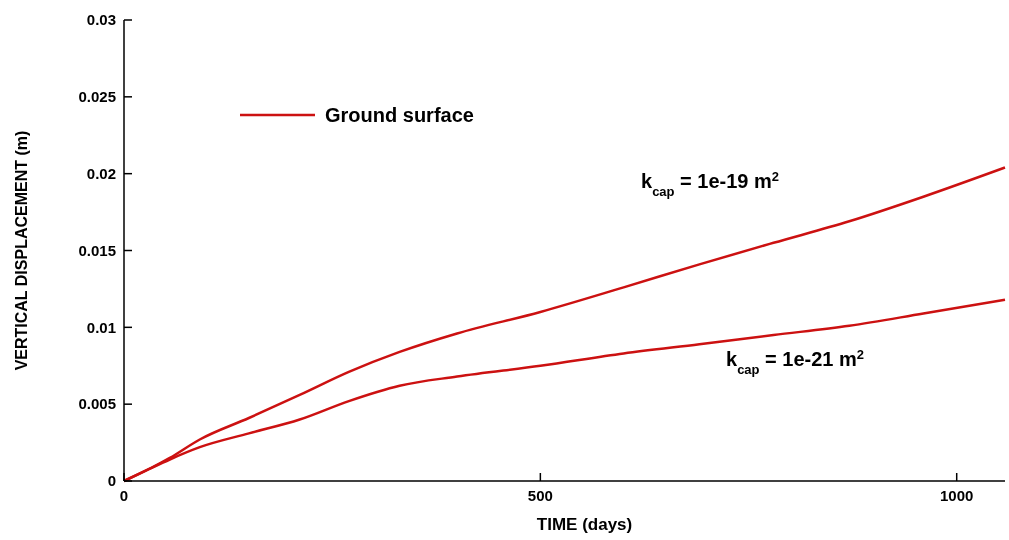  What do you see at coordinates (101, 173) in the screenshot?
I see `y-tick-label: 0.02` at bounding box center [101, 173].